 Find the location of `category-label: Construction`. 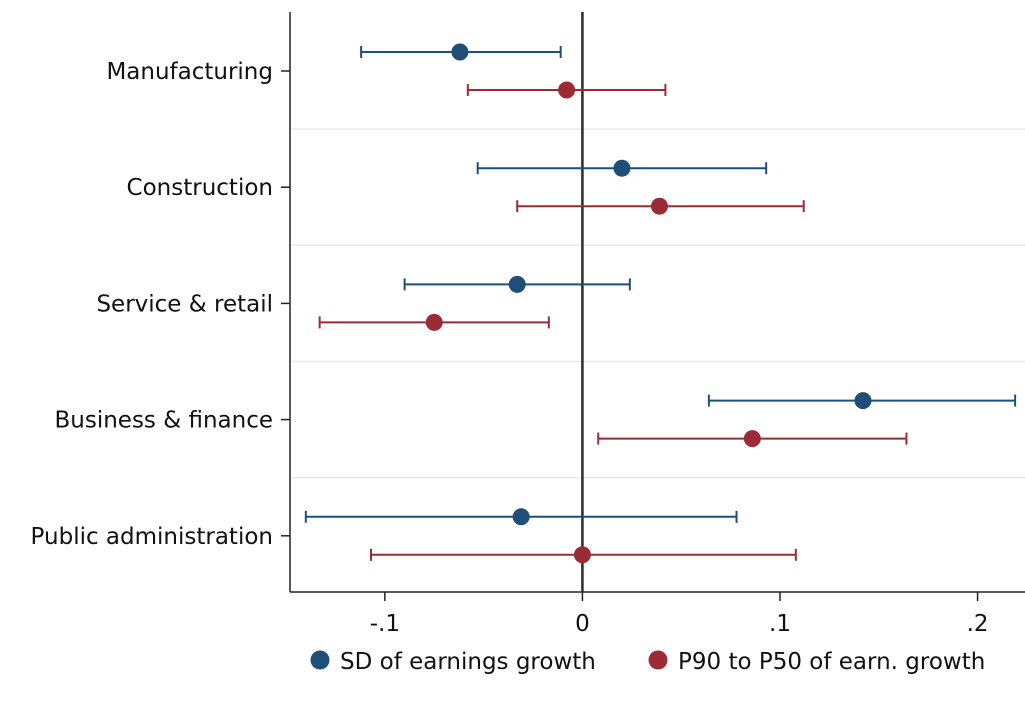

category-label: Construction is located at coordinates (200, 188).